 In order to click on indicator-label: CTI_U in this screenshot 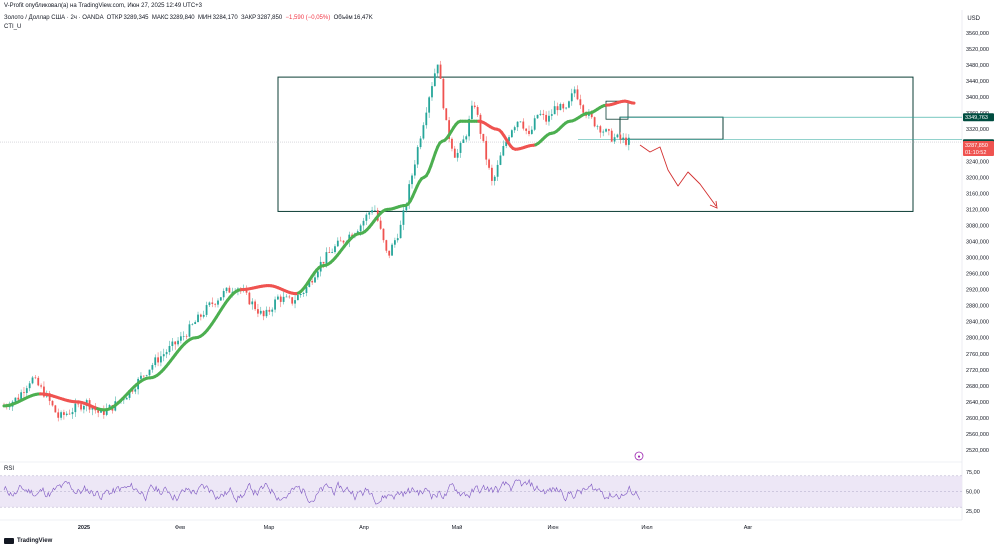, I will do `click(13, 27)`.